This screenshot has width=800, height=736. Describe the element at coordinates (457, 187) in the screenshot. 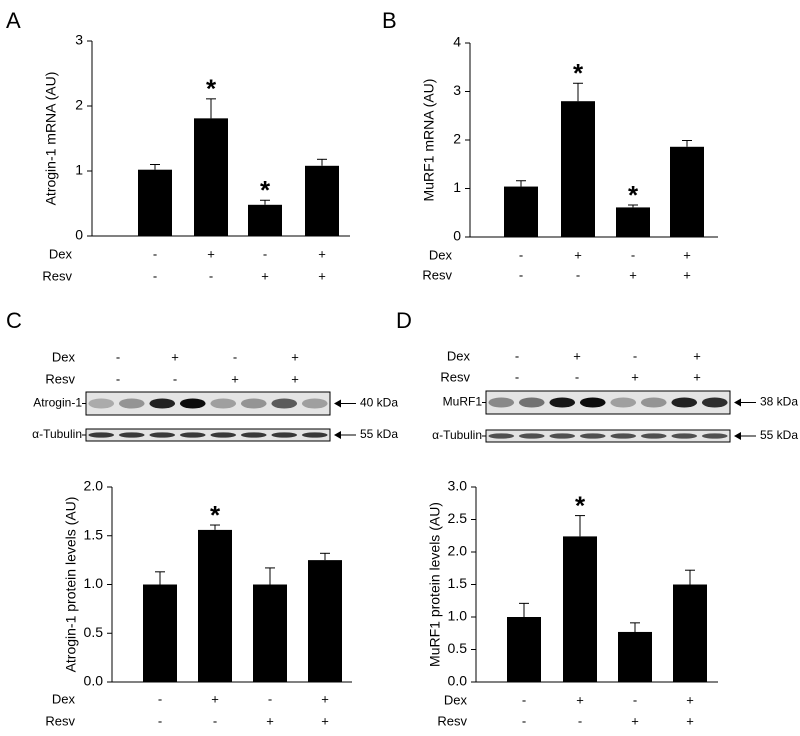

I see `y-tick-label: 1` at that location.